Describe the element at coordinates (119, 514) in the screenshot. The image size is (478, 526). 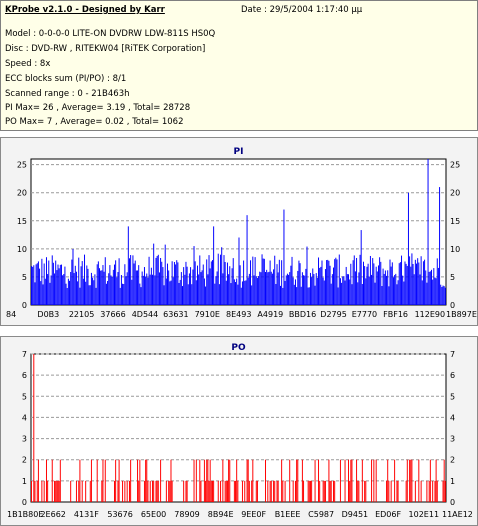
I see `x-tick-label: 53676` at that location.